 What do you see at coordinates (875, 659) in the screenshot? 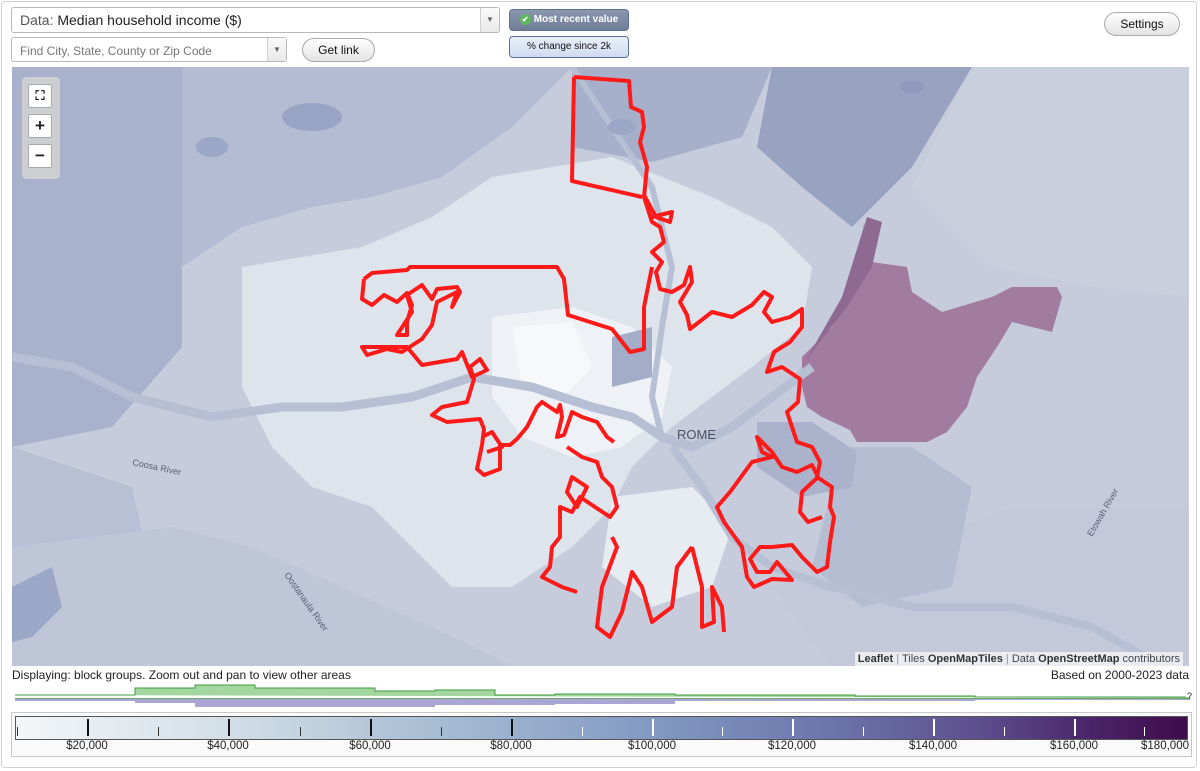
I see `leaflet-link: Leaflet` at bounding box center [875, 659].